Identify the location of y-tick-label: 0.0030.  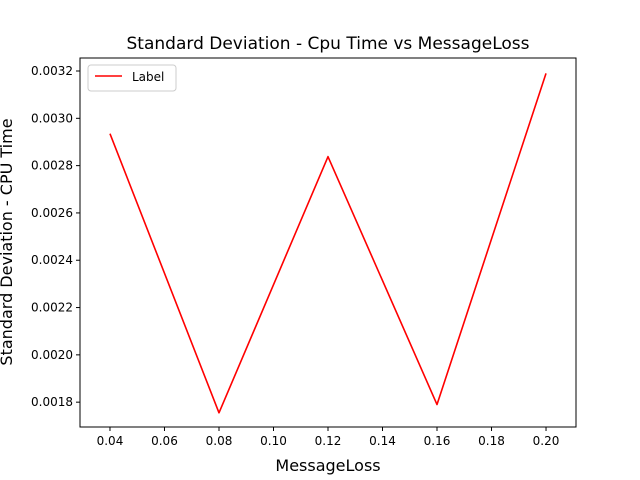
(52, 118).